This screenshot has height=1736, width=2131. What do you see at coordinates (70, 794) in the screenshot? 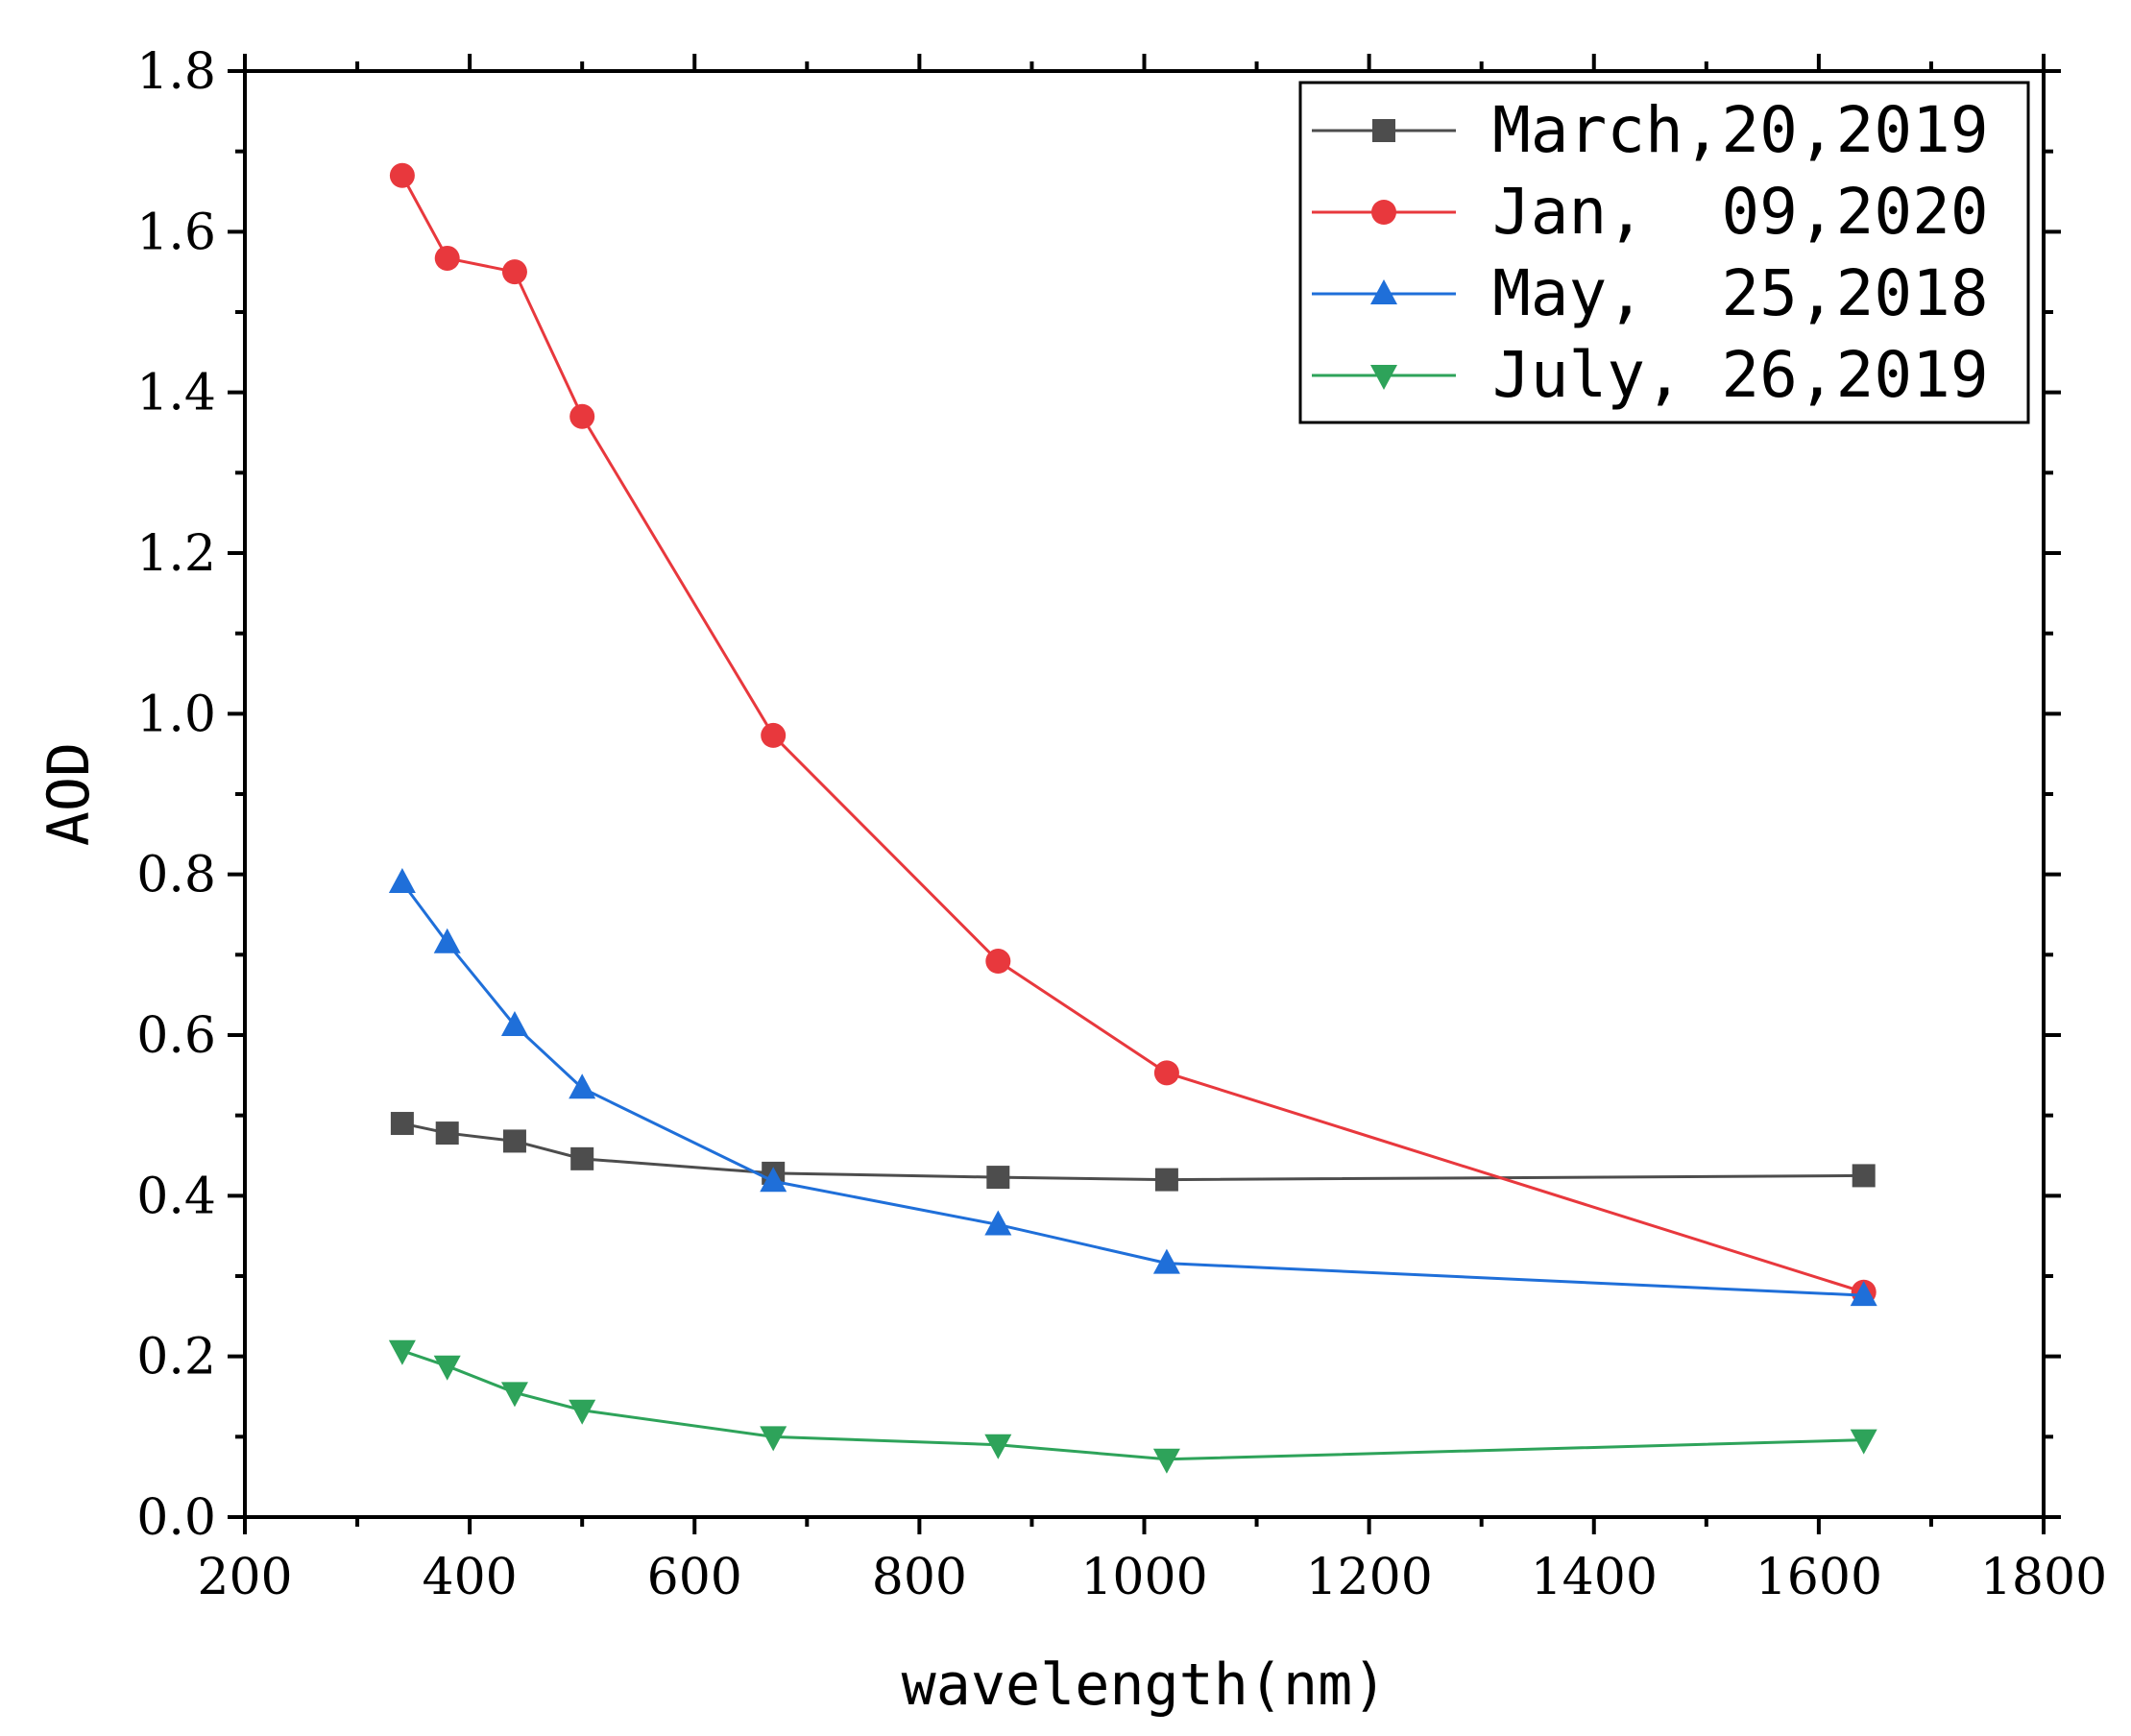
I see `y-axis-title: AOD` at bounding box center [70, 794].